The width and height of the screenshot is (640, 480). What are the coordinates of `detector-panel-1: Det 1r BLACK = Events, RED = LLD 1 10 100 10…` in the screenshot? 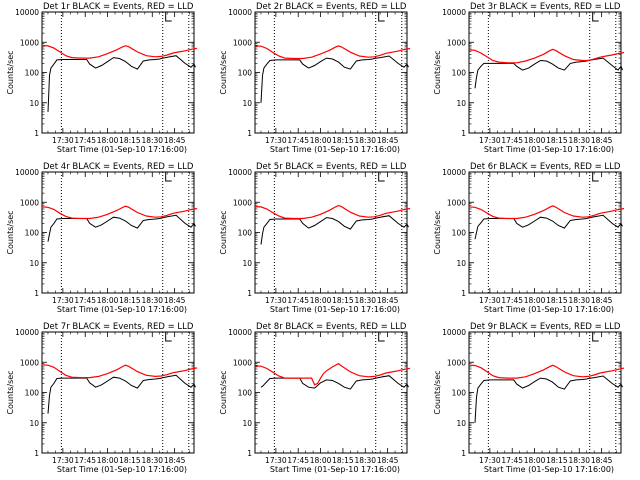 It's located at (102, 78).